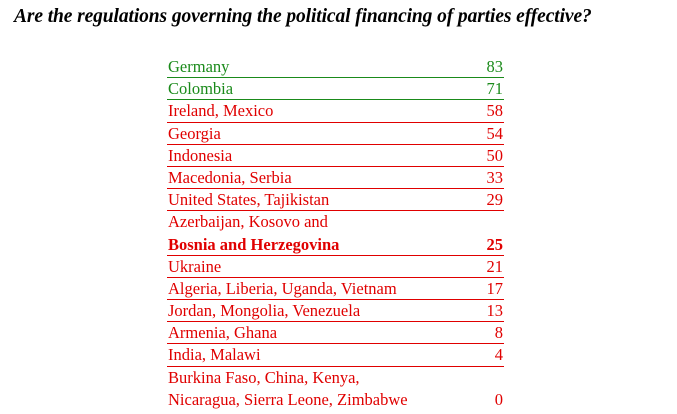  I want to click on country-label: Ukraine, so click(195, 266).